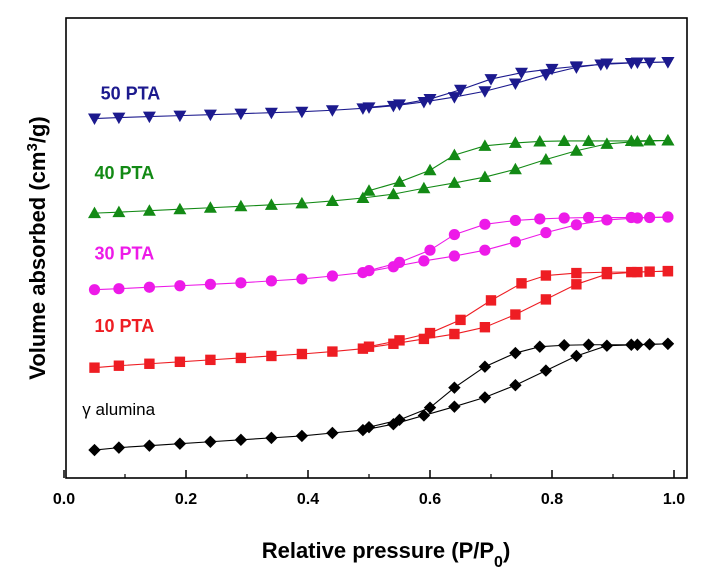 The height and width of the screenshot is (576, 719). What do you see at coordinates (64, 499) in the screenshot?
I see `x-tick-label-0: 0.0` at bounding box center [64, 499].